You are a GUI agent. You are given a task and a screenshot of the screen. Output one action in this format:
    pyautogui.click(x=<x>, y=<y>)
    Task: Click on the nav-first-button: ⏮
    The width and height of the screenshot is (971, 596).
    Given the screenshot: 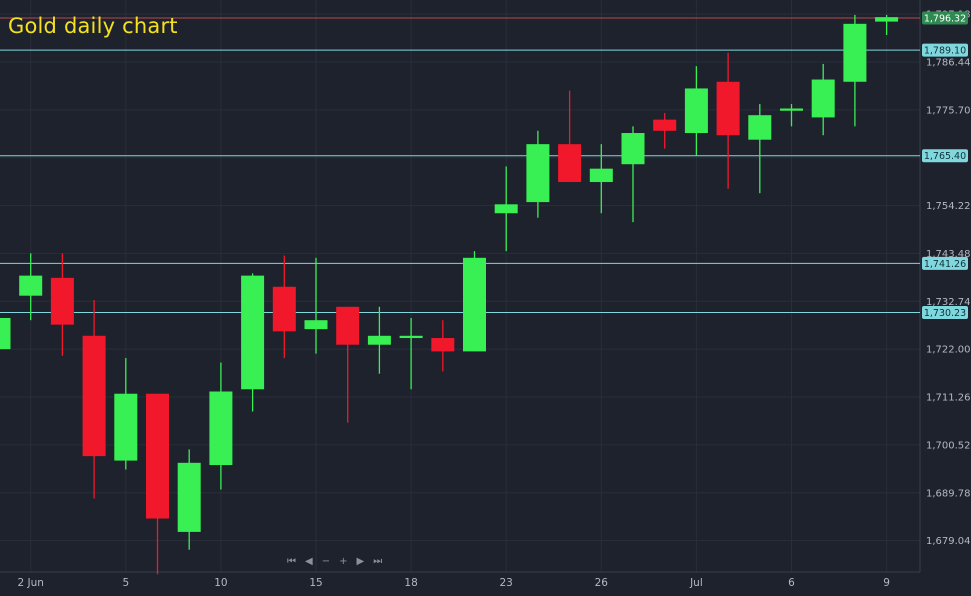 What is the action you would take?
    pyautogui.click(x=291, y=561)
    